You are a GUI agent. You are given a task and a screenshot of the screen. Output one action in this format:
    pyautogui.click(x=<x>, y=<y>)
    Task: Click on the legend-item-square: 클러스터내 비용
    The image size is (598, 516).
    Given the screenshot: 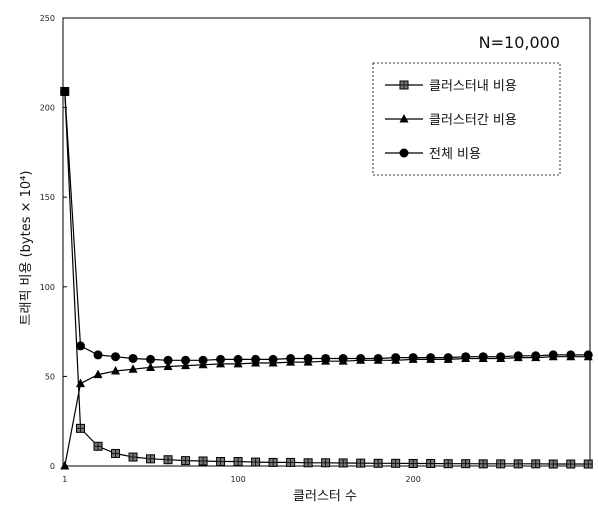 What is the action you would take?
    pyautogui.click(x=451, y=86)
    